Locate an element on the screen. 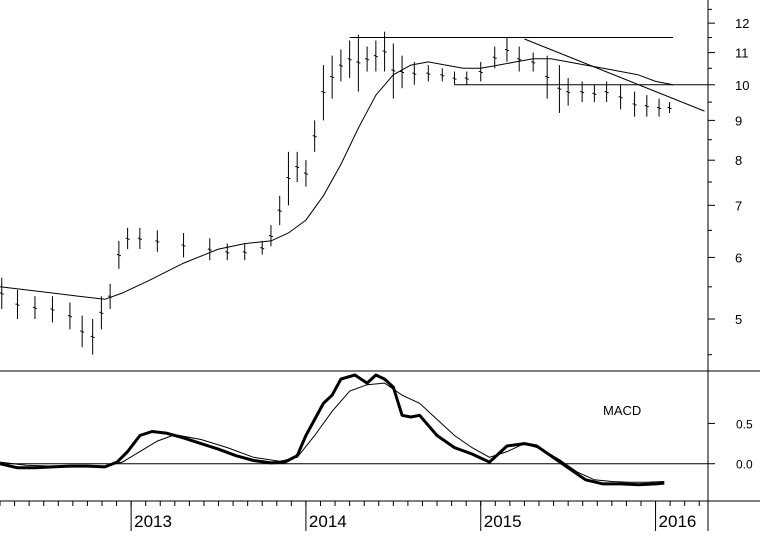 This screenshot has height=536, width=760. price-y-tick-label: 7 is located at coordinates (738, 205).